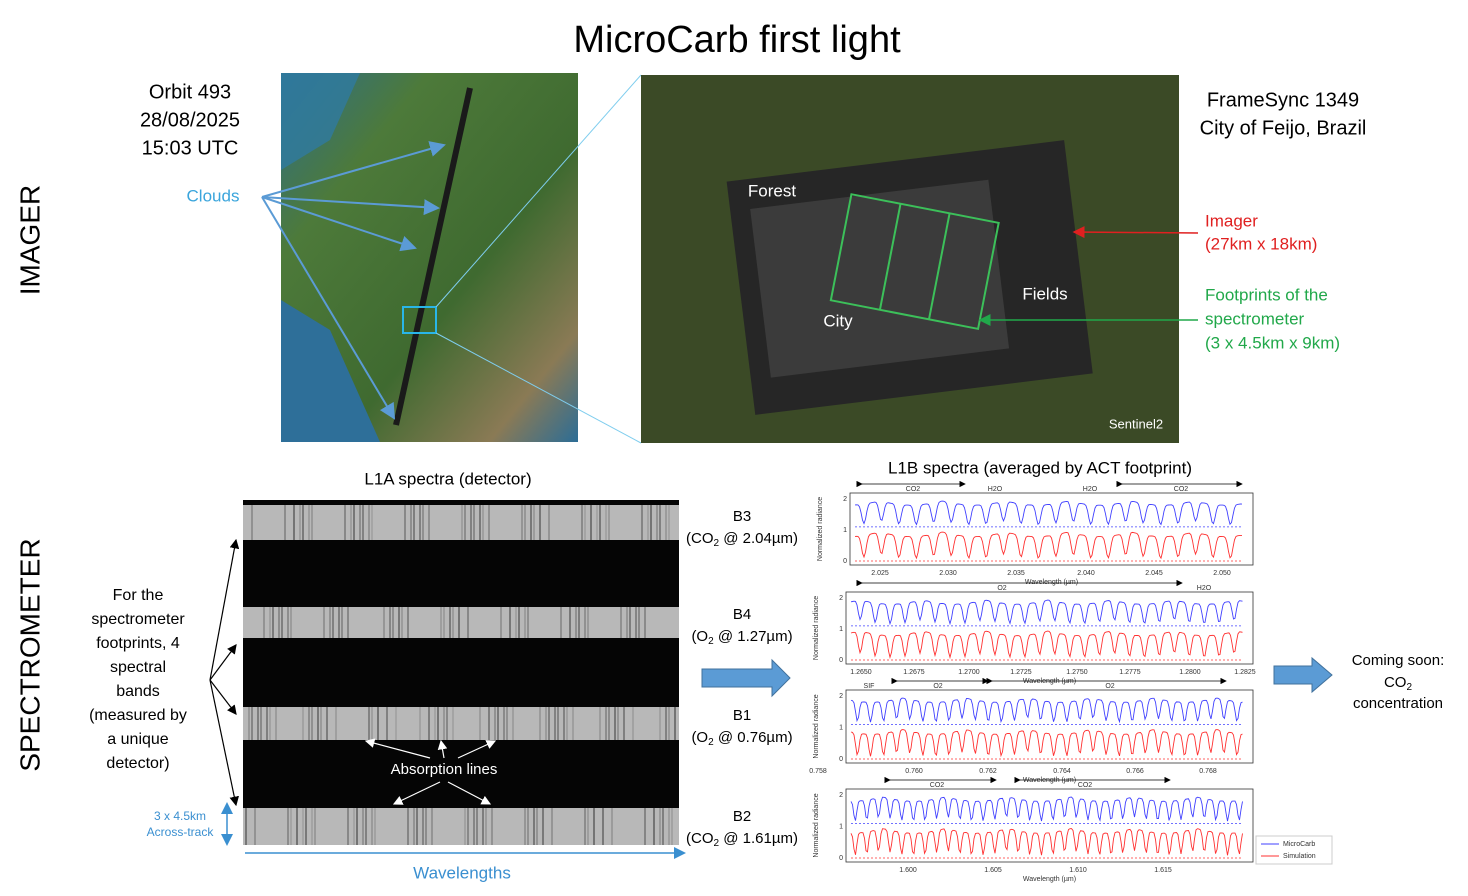 This screenshot has height=896, width=1468. I want to click on ocean, so click(320, 121).